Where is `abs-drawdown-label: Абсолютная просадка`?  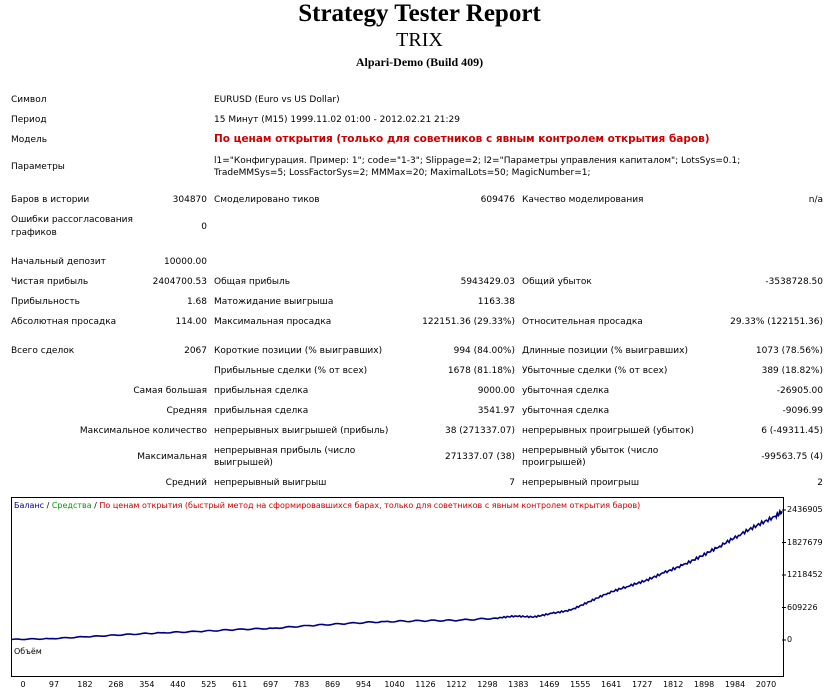
abs-drawdown-label: Абсолютная просадка is located at coordinates (64, 322).